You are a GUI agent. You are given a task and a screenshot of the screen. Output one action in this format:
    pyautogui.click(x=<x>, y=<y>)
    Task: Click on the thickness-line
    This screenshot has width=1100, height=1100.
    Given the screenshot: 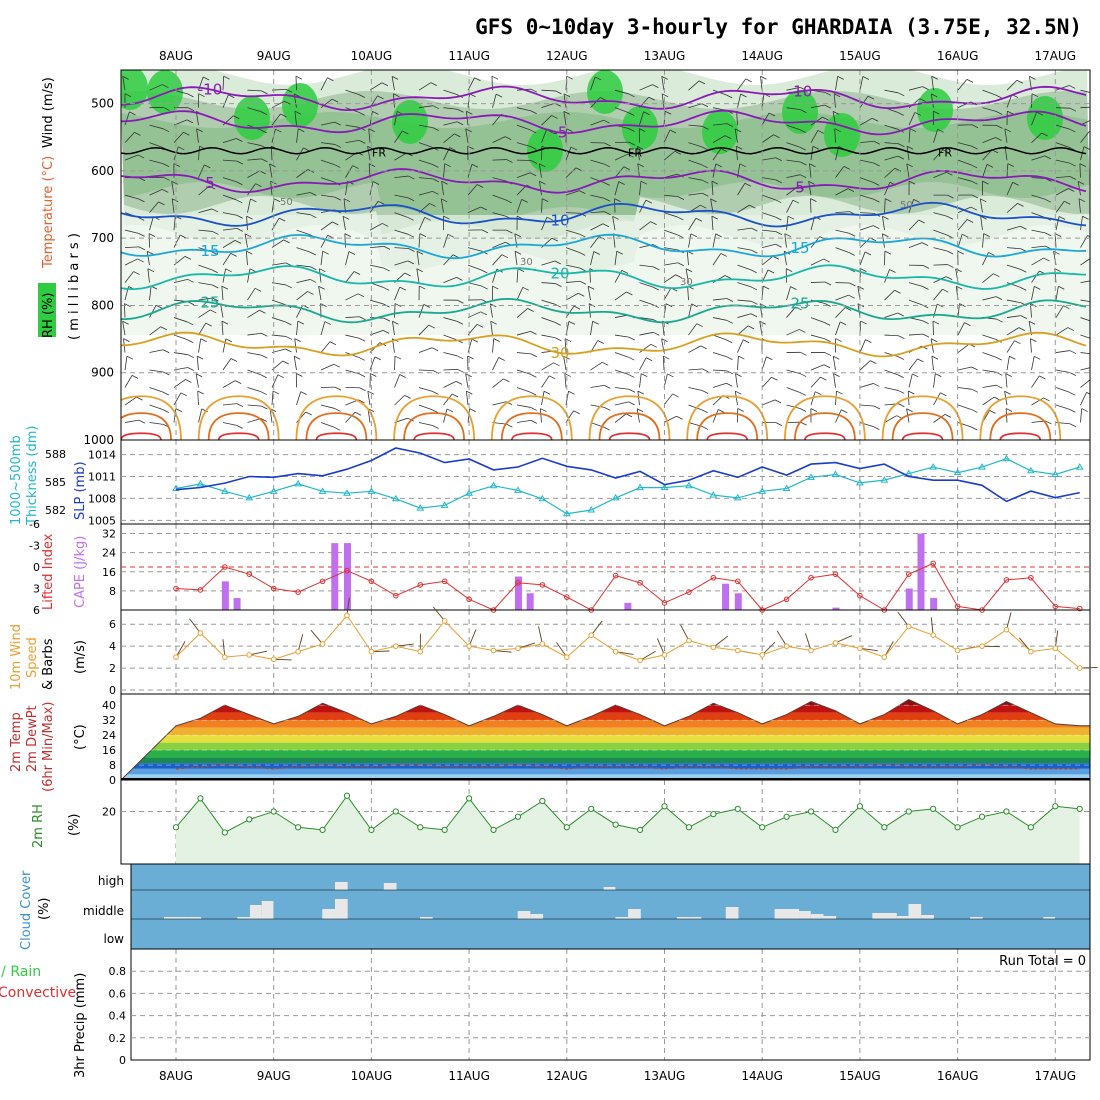 What is the action you would take?
    pyautogui.click(x=627, y=486)
    